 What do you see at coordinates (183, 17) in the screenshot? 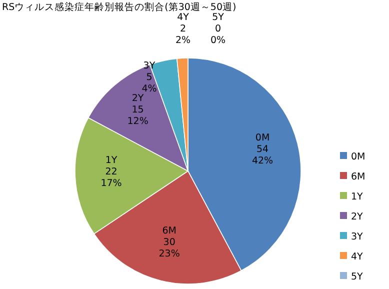
I see `slice-label: 4Y` at bounding box center [183, 17].